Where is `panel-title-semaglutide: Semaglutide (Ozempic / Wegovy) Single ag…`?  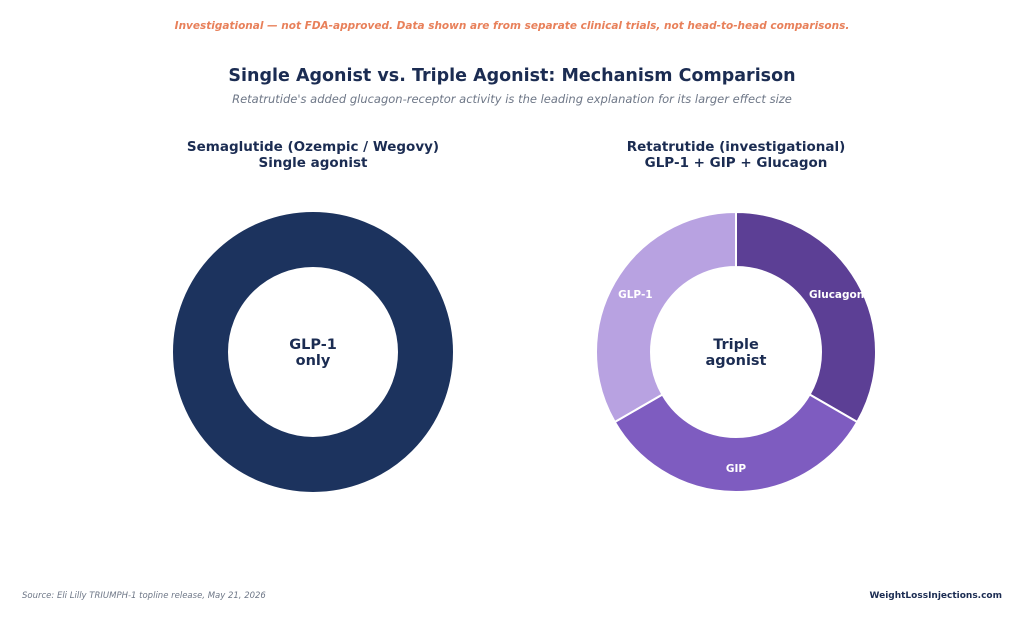
panel-title-semaglutide: Semaglutide (Ozempic / Wegovy) Single ag… is located at coordinates (313, 155).